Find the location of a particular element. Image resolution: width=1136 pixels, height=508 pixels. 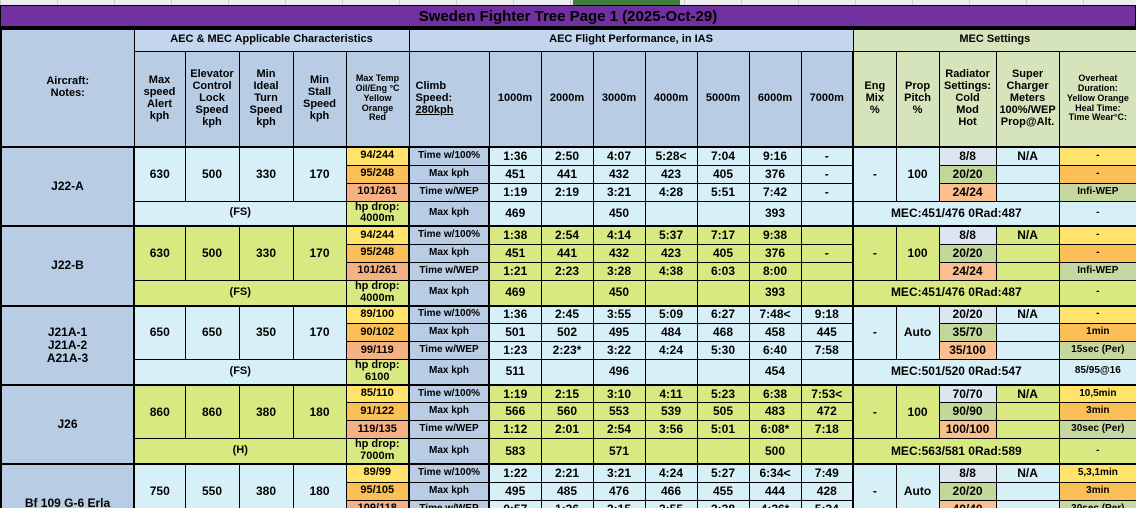

perf-value: 472 is located at coordinates (827, 412).